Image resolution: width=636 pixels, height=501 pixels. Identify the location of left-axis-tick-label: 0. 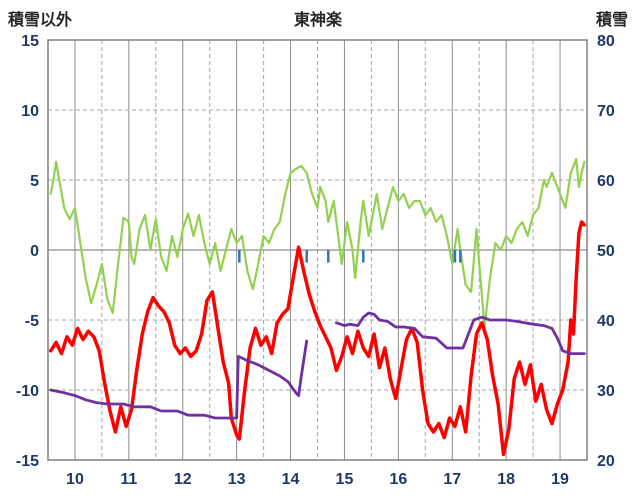
(34, 251).